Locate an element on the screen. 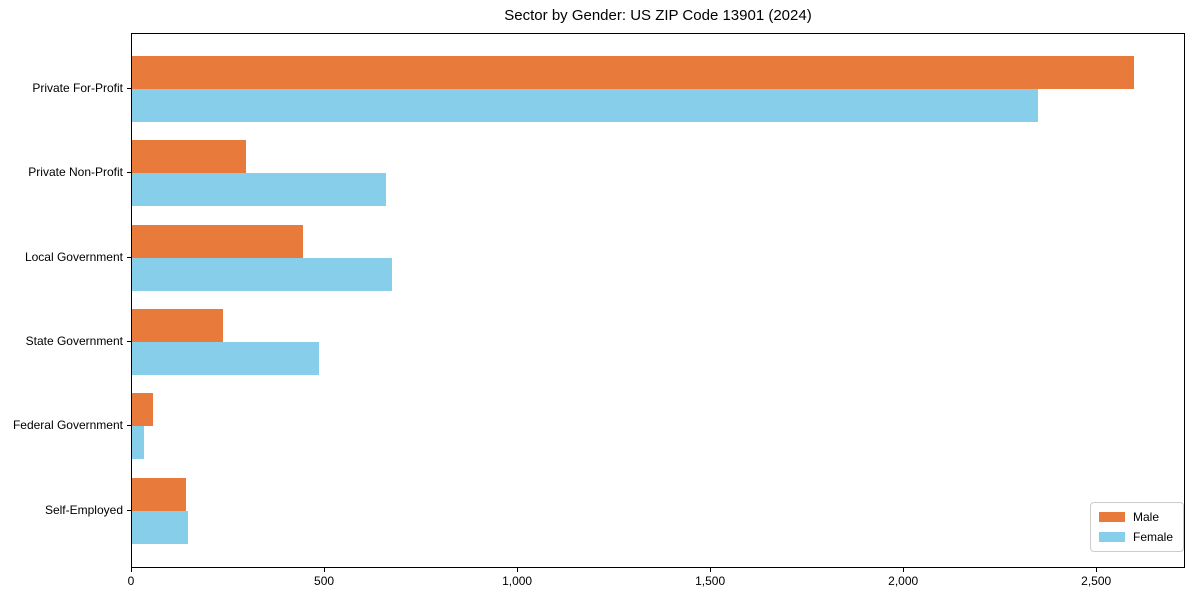  bar-female-local-government is located at coordinates (262, 274).